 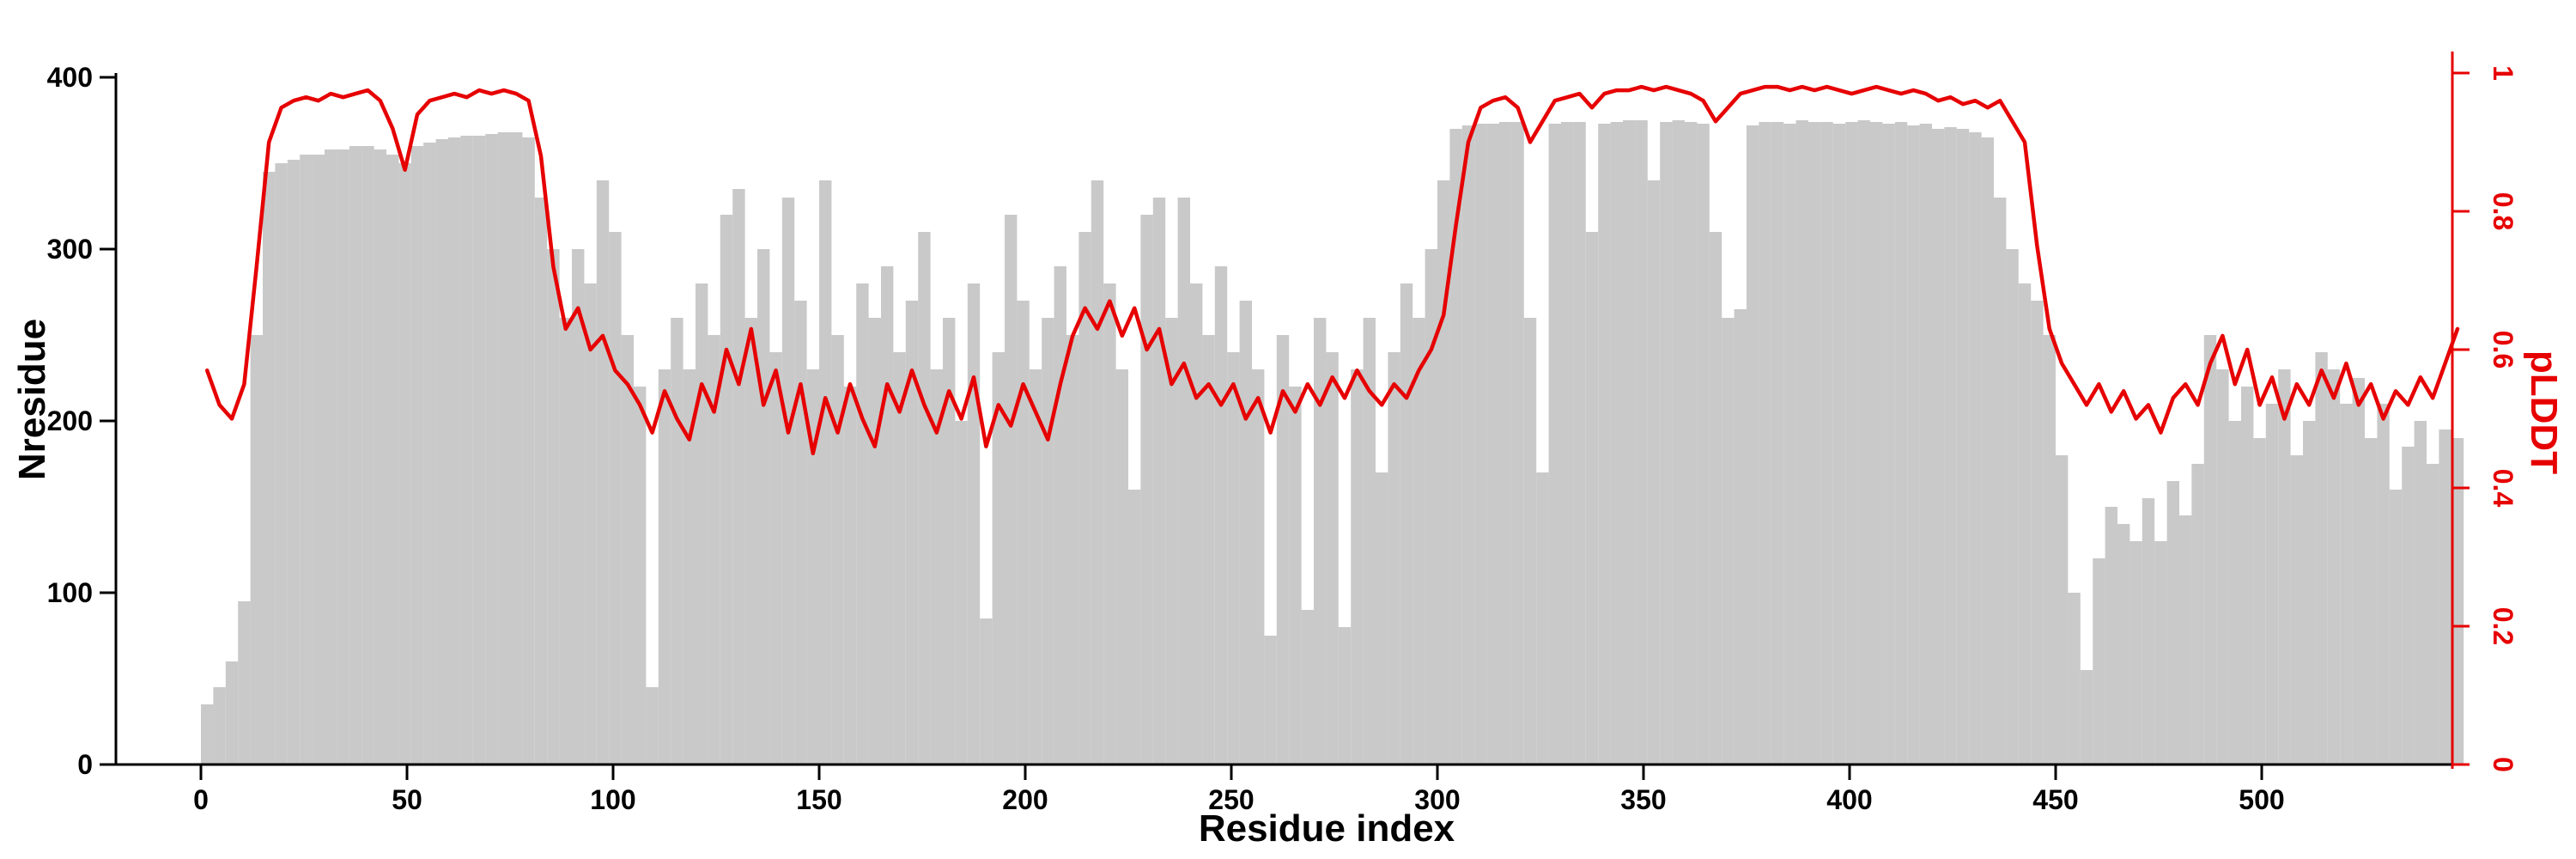 What do you see at coordinates (201, 799) in the screenshot?
I see `x-tick-label: 0` at bounding box center [201, 799].